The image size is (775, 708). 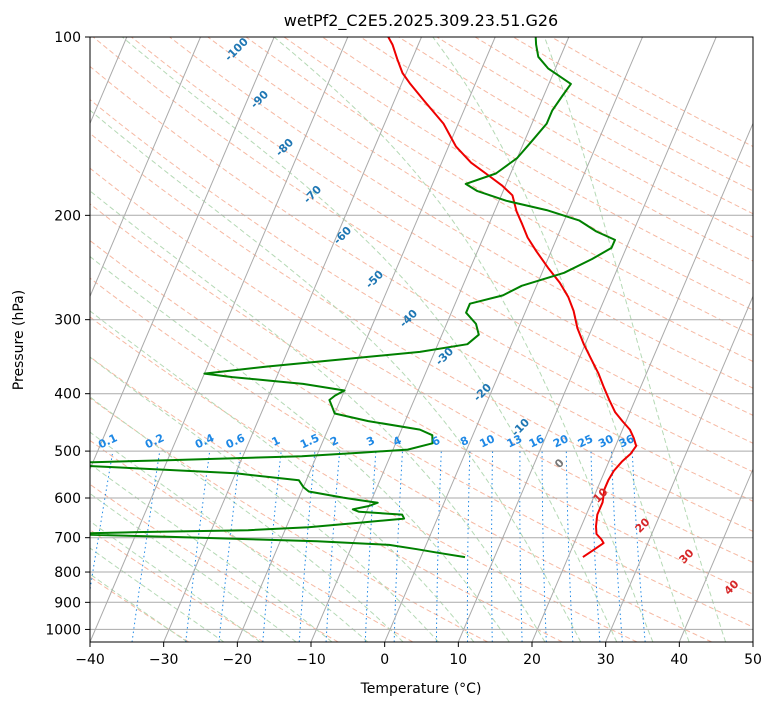 What do you see at coordinates (627, 441) in the screenshot?
I see `mixing-ratio-label: 36` at bounding box center [627, 441].